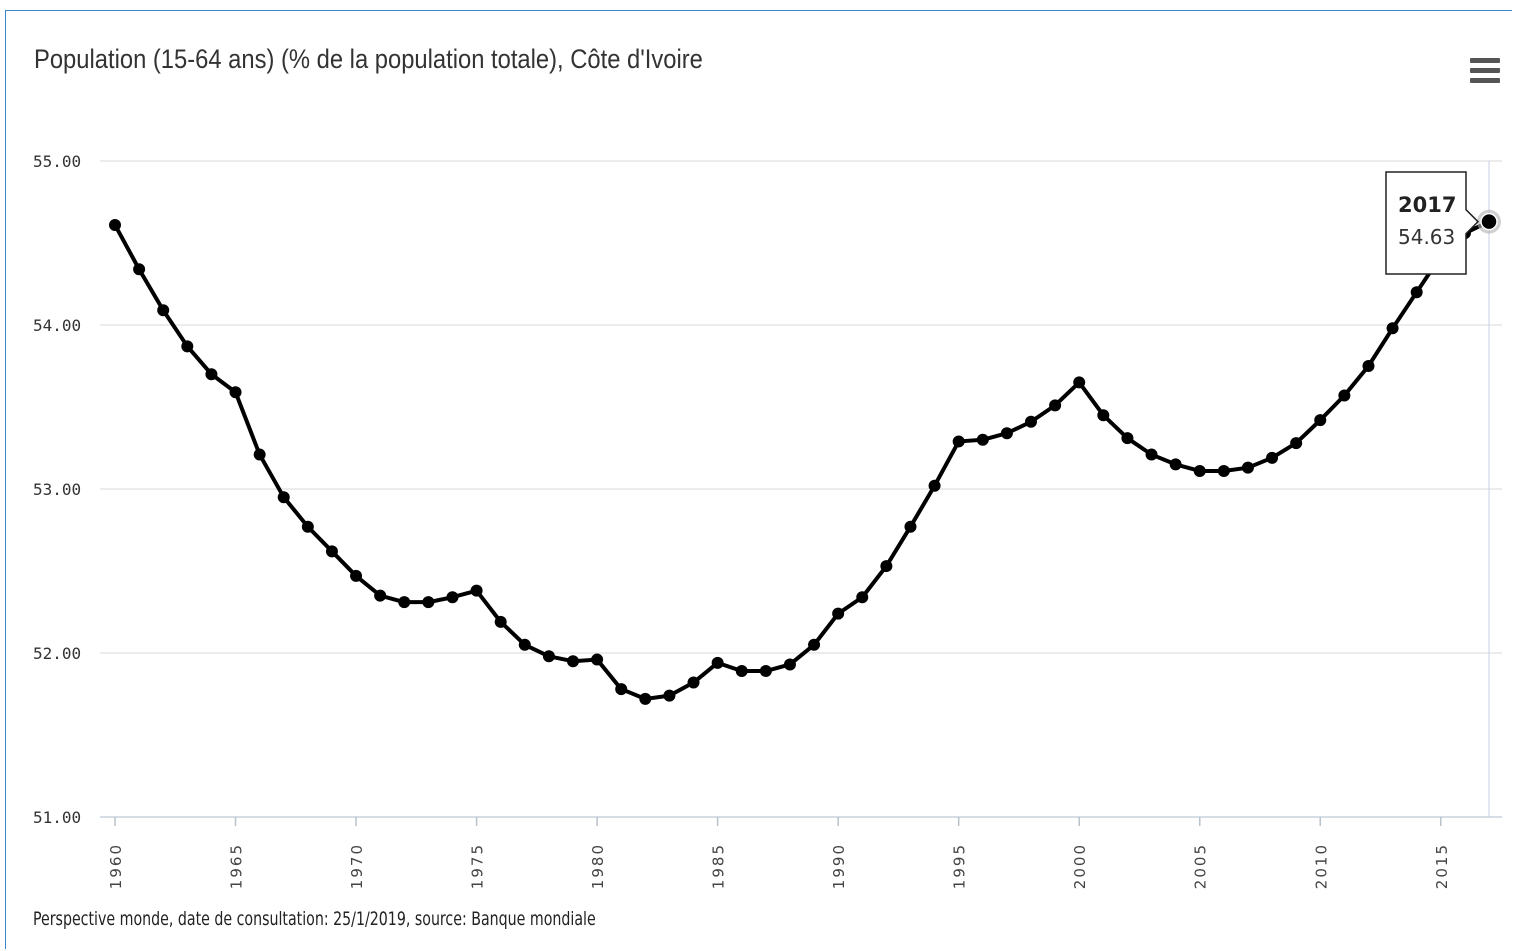  What do you see at coordinates (1426, 237) in the screenshot?
I see `tooltip-value: 54.63` at bounding box center [1426, 237].